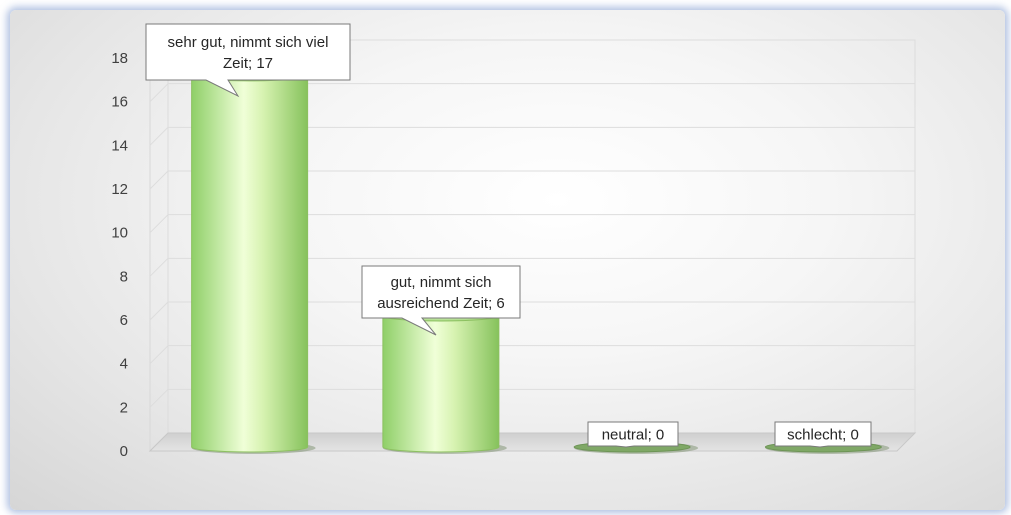  I want to click on y-tick-label: 10, so click(119, 233).